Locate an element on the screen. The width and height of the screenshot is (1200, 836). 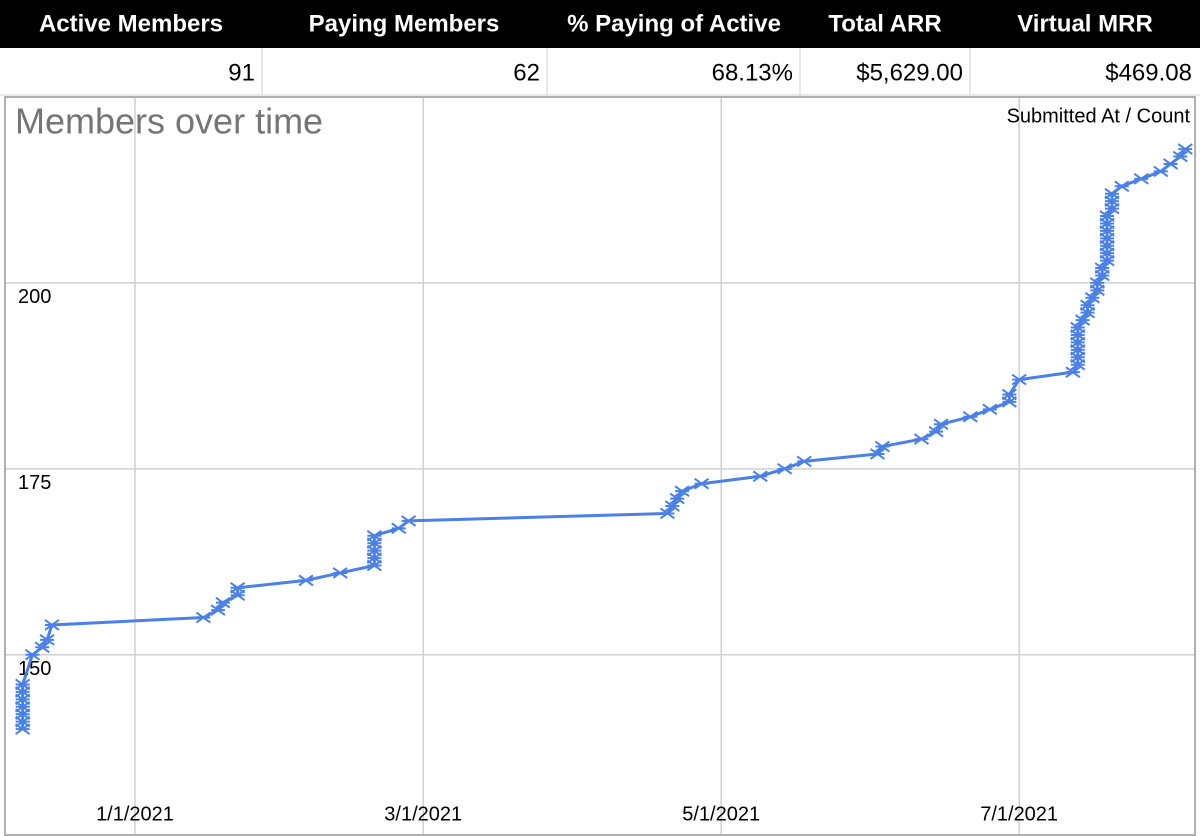
y-tick-label: 200 is located at coordinates (34, 297).